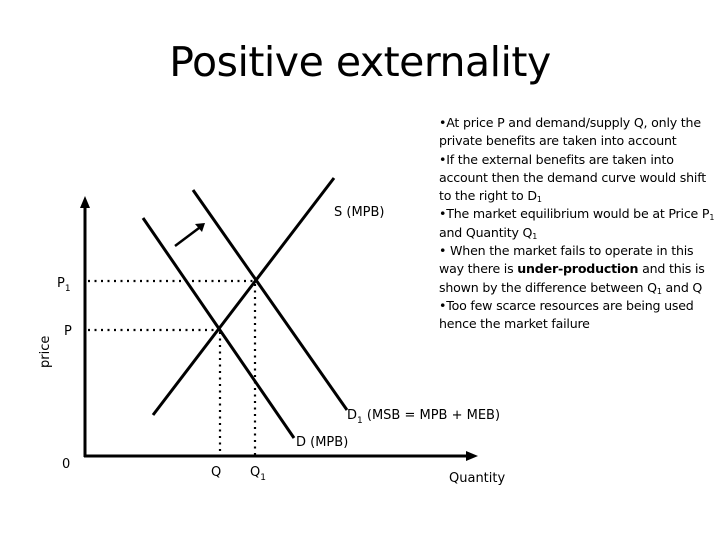  I want to click on q-label: Q, so click(216, 472).